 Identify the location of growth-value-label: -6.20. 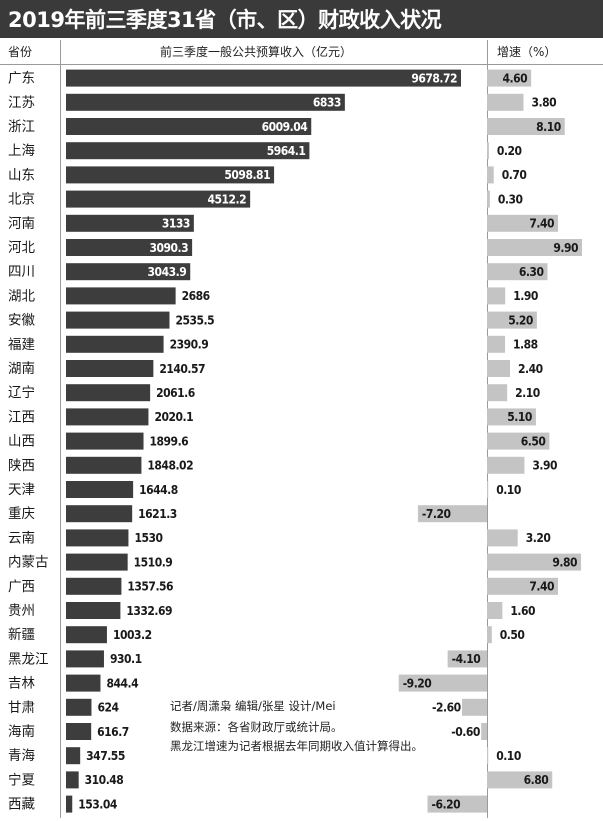
(446, 804).